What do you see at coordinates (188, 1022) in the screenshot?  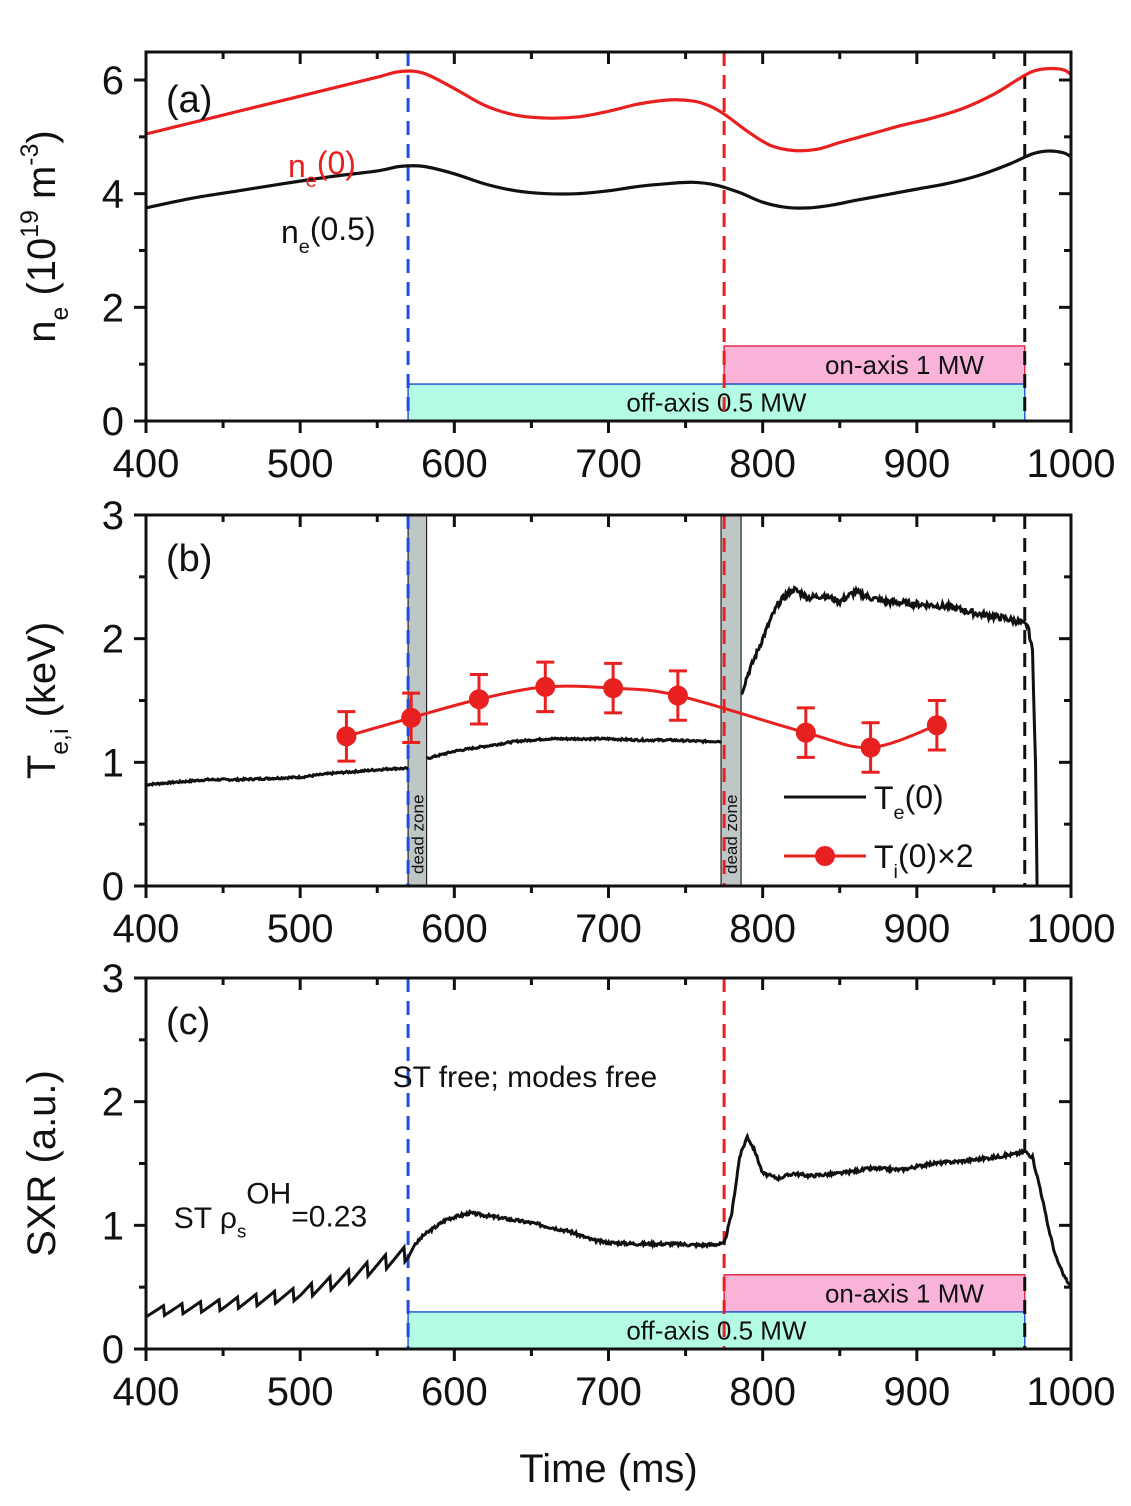 I see `panel-label: (c)` at bounding box center [188, 1022].